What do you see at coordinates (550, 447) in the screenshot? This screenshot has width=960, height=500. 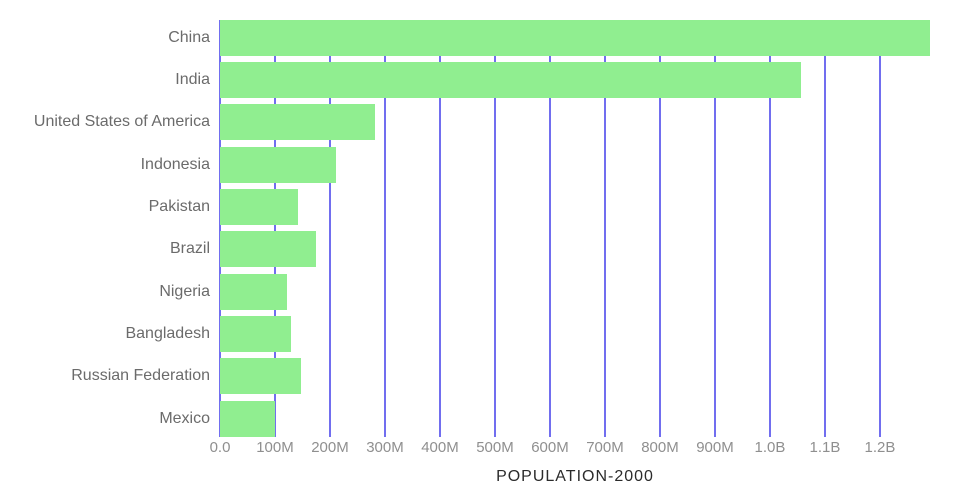 I see `x-tick-label: 600M` at bounding box center [550, 447].